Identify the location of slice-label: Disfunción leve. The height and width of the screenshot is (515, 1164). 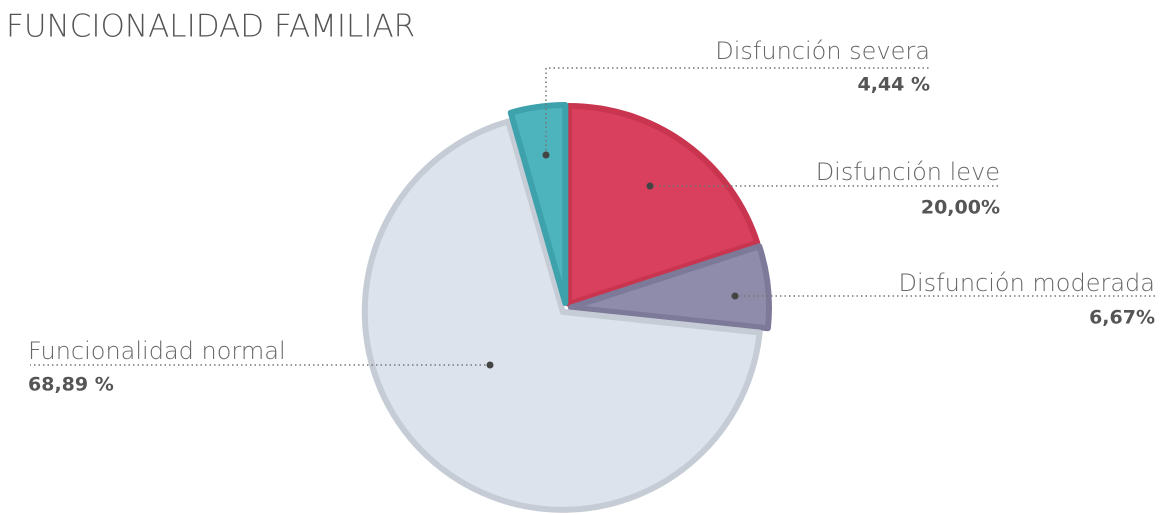
(908, 172).